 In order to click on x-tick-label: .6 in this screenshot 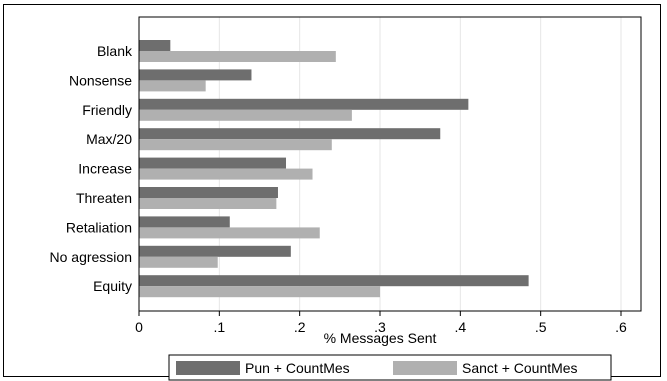, I will do `click(621, 327)`.